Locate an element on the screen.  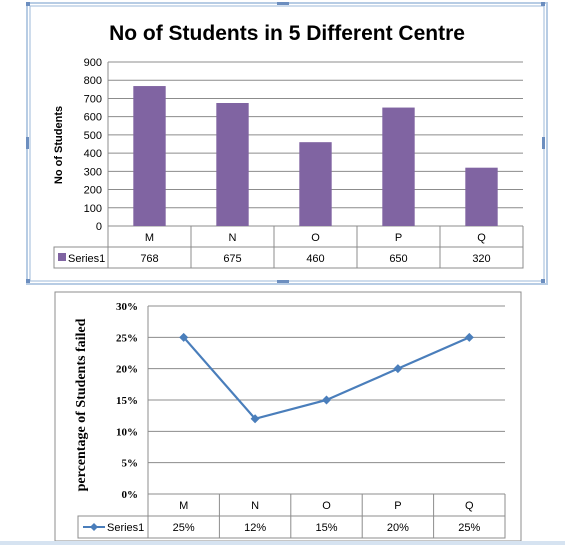
chart-1-data-label: 320 is located at coordinates (481, 259).